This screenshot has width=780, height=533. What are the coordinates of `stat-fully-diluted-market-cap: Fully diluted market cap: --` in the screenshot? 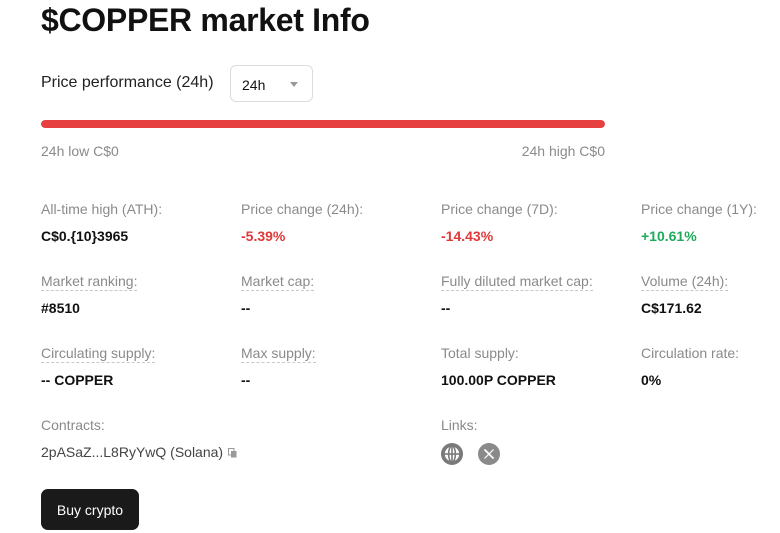 It's located at (517, 294).